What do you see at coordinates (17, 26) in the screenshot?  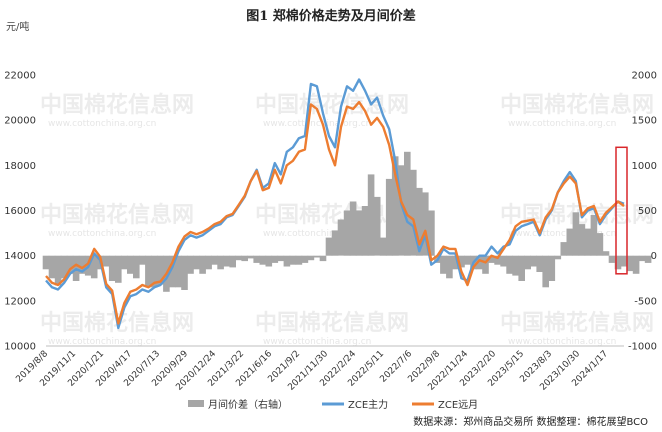 I see `left-axis-unit: 元/吨` at bounding box center [17, 26].